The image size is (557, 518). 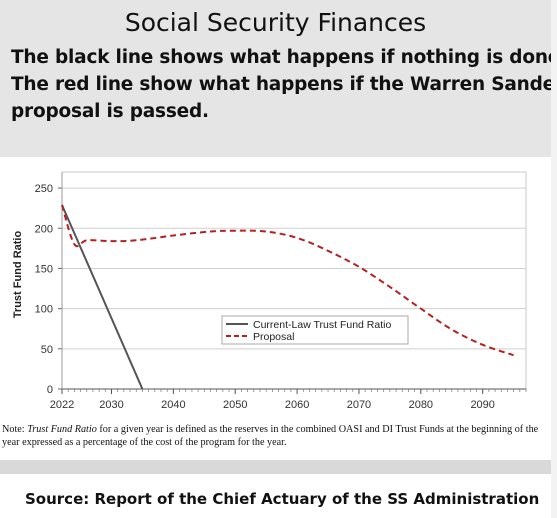 What do you see at coordinates (482, 405) in the screenshot?
I see `x-tick-label: 2090` at bounding box center [482, 405].